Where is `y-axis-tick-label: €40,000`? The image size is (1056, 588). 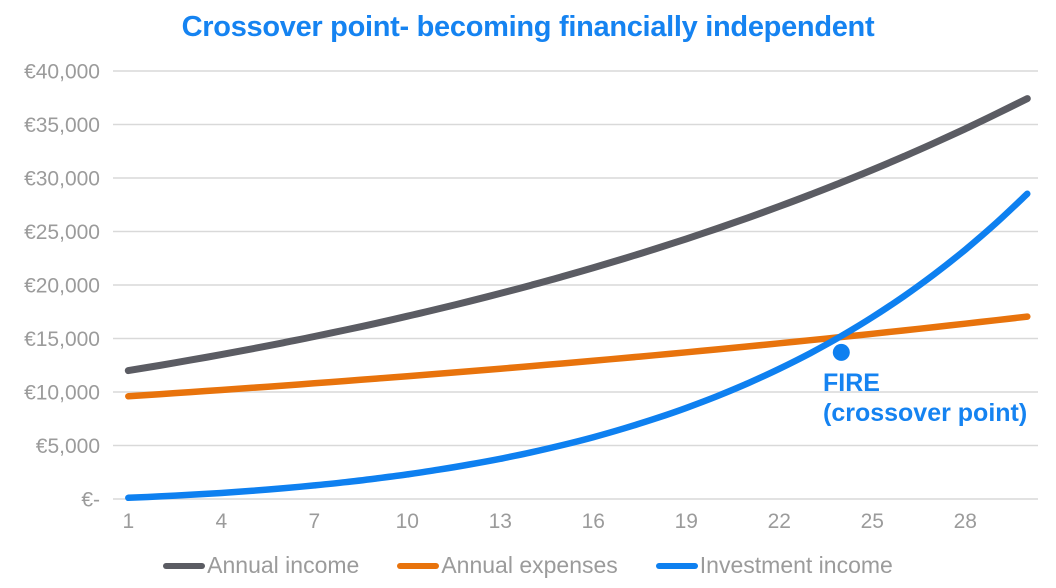 y-axis-tick-label: €40,000 is located at coordinates (62, 72).